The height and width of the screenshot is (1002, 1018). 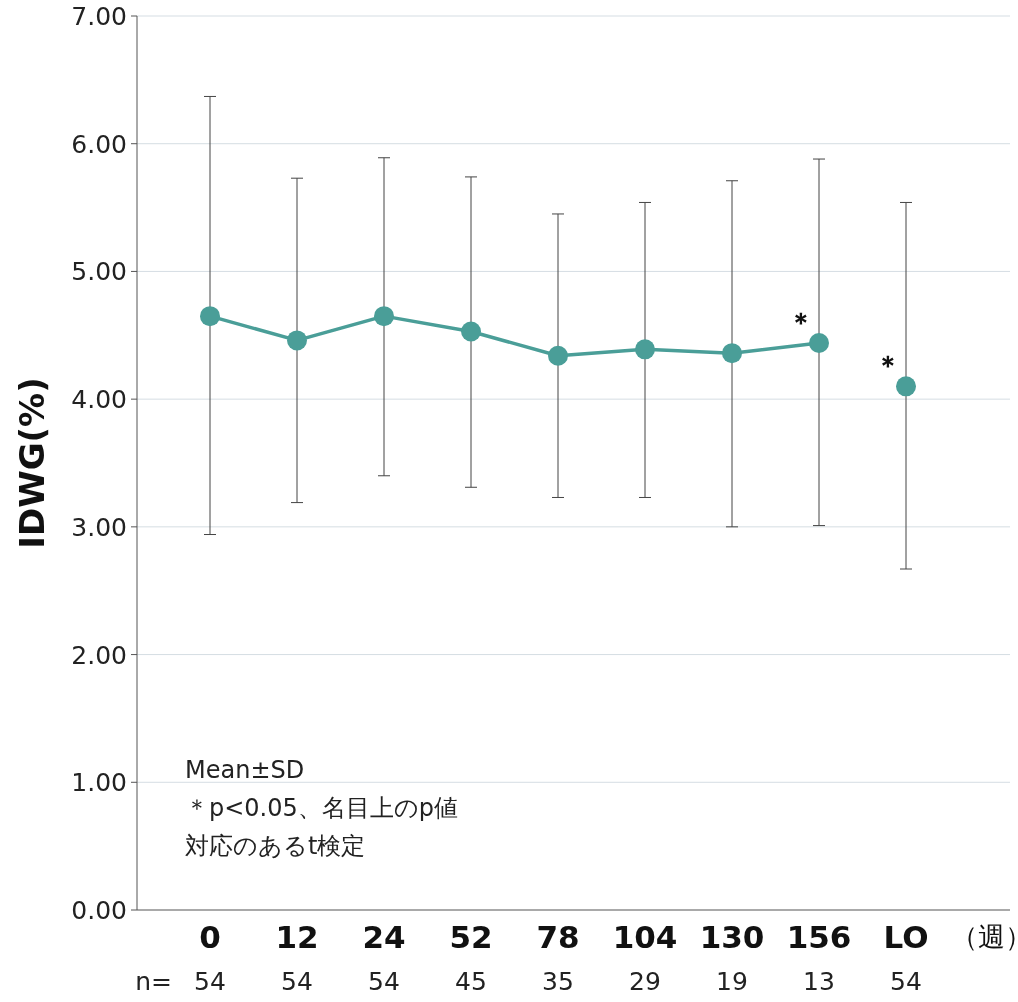 I want to click on x-tick-label: 52, so click(x=471, y=937).